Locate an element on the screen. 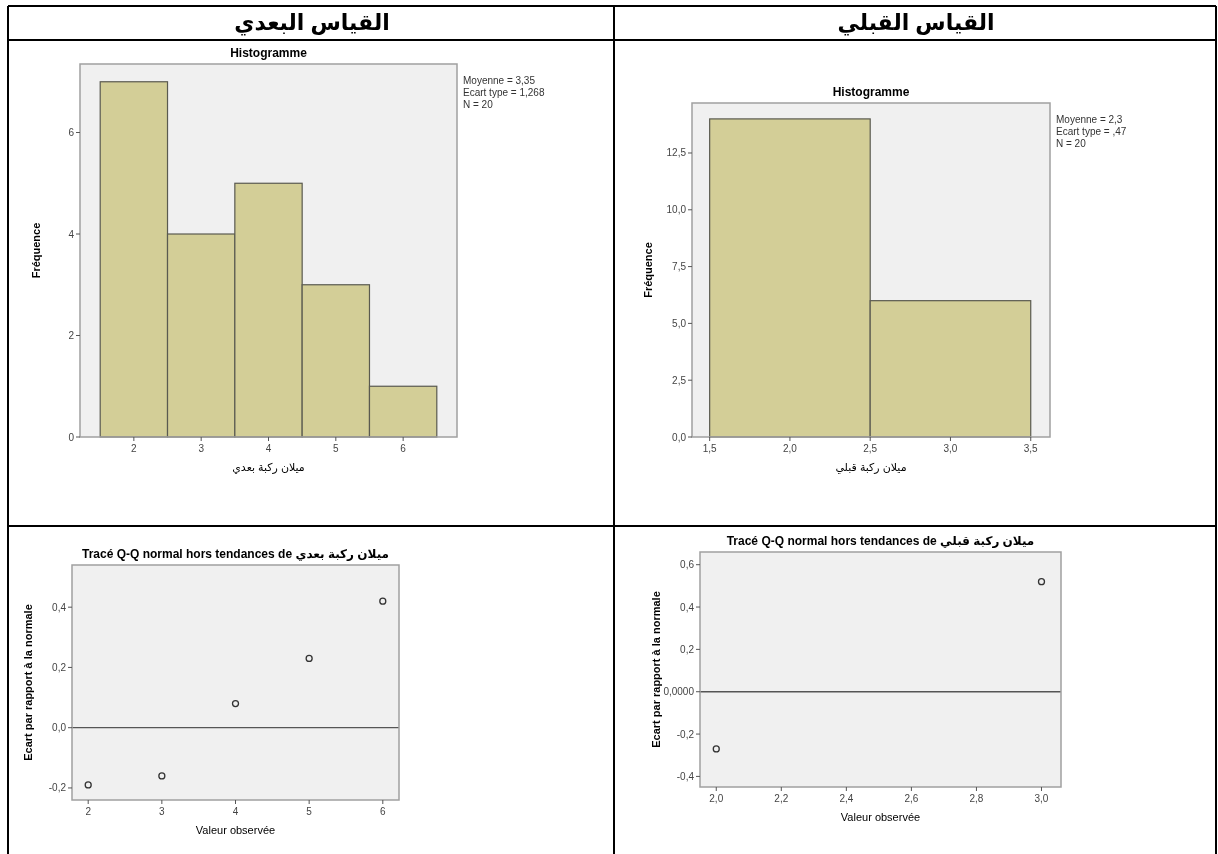 Image resolution: width=1218 pixels, height=854 pixels. y-tick-label: 4 is located at coordinates (71, 234).